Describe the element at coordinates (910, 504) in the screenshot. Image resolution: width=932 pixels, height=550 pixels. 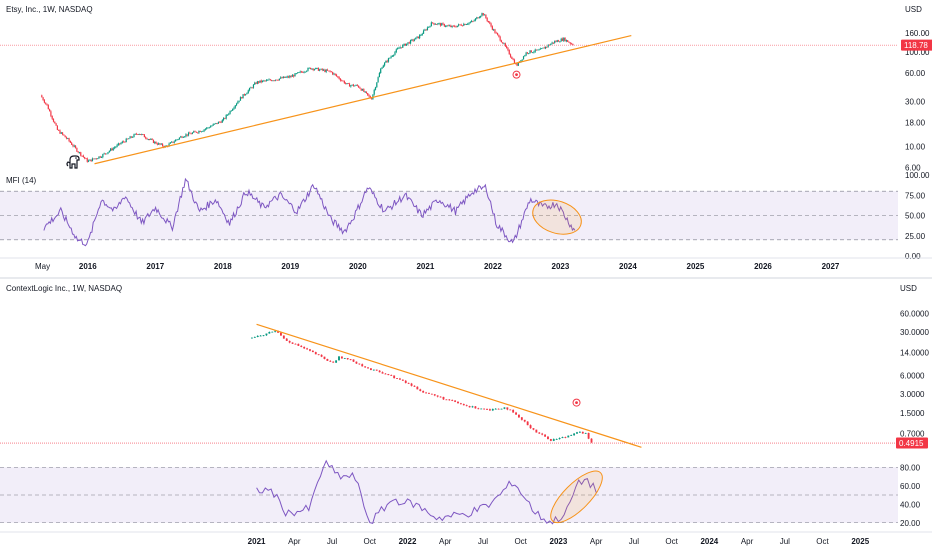
I see `wish-mfi-y-tick-label: 40.00` at that location.